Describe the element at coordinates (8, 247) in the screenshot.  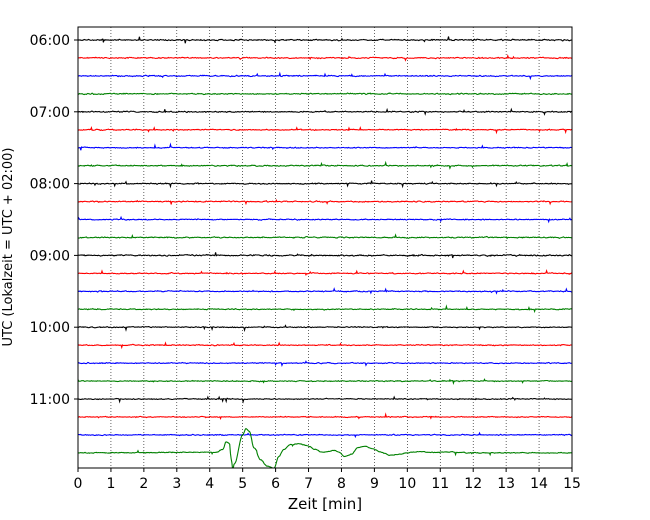
I see `y-axis-label: UTC (Lokalzeit = UTC + 02:00)` at that location.